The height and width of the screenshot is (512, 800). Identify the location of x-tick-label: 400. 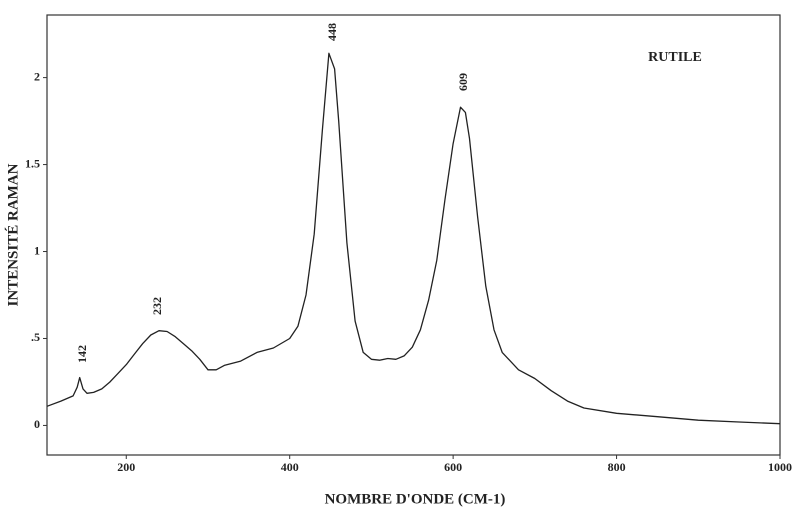
(290, 467).